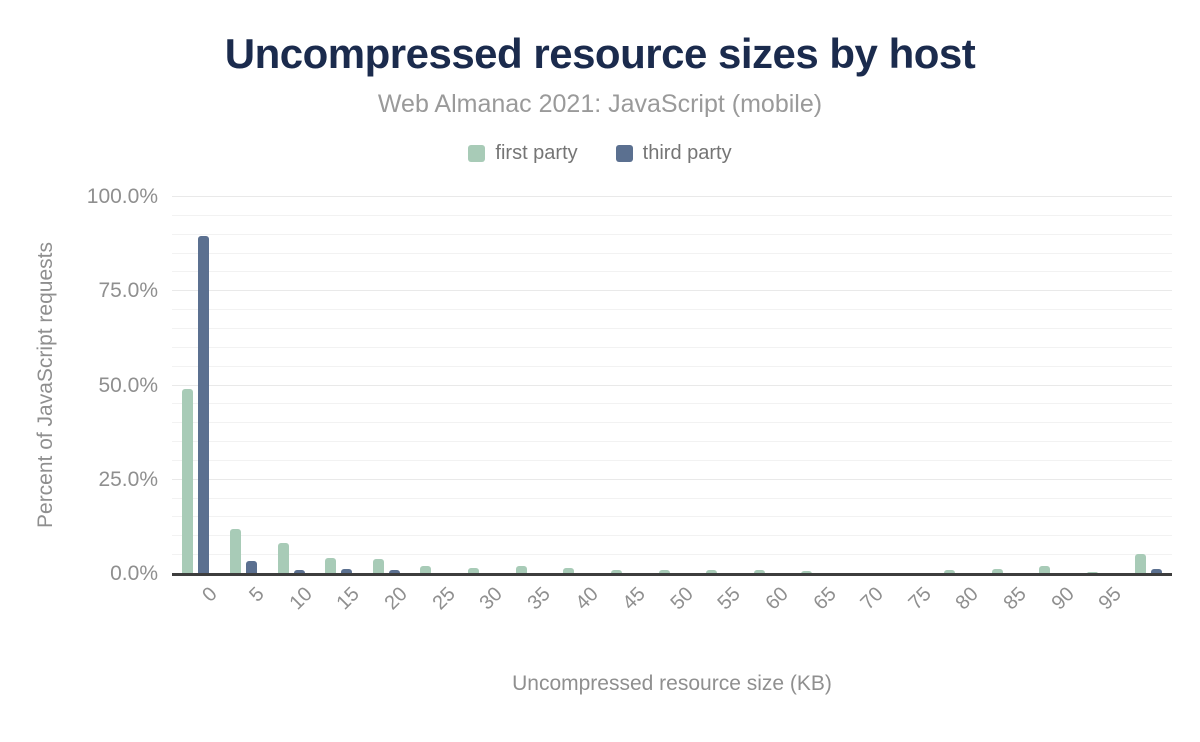  I want to click on x-tick-label: 70, so click(872, 599).